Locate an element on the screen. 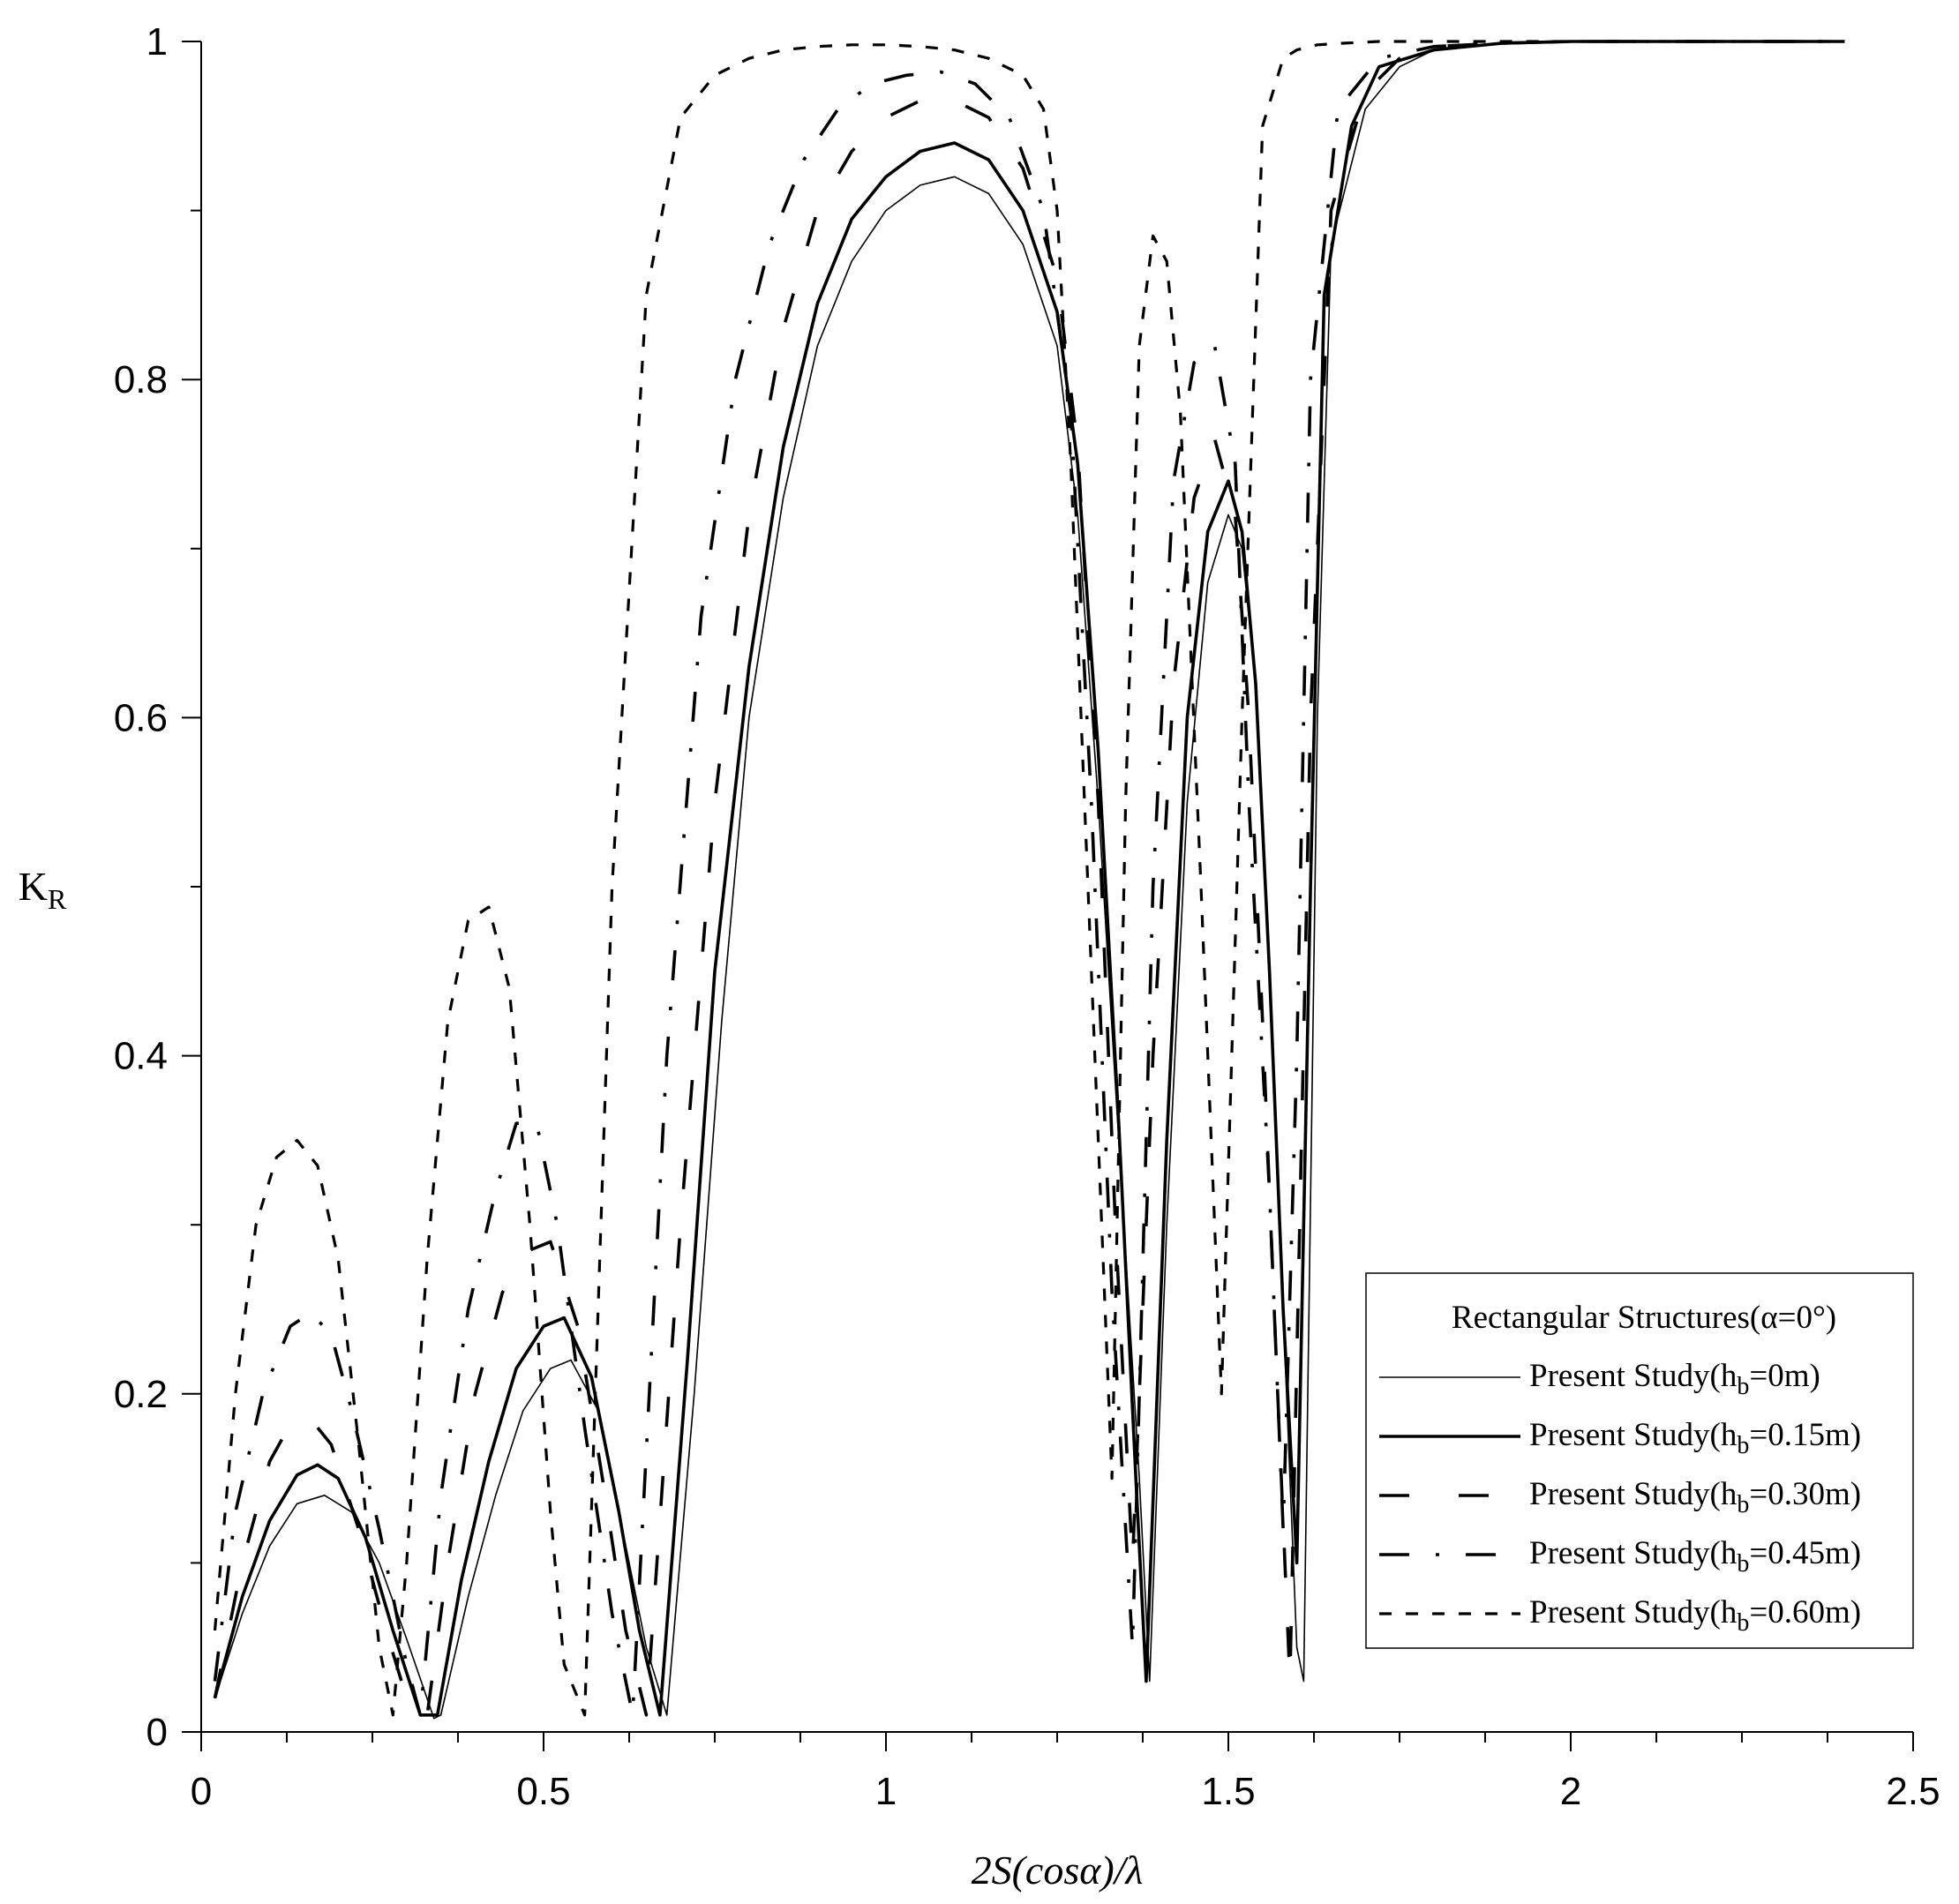  y-axis-title: KR is located at coordinates (43, 889).